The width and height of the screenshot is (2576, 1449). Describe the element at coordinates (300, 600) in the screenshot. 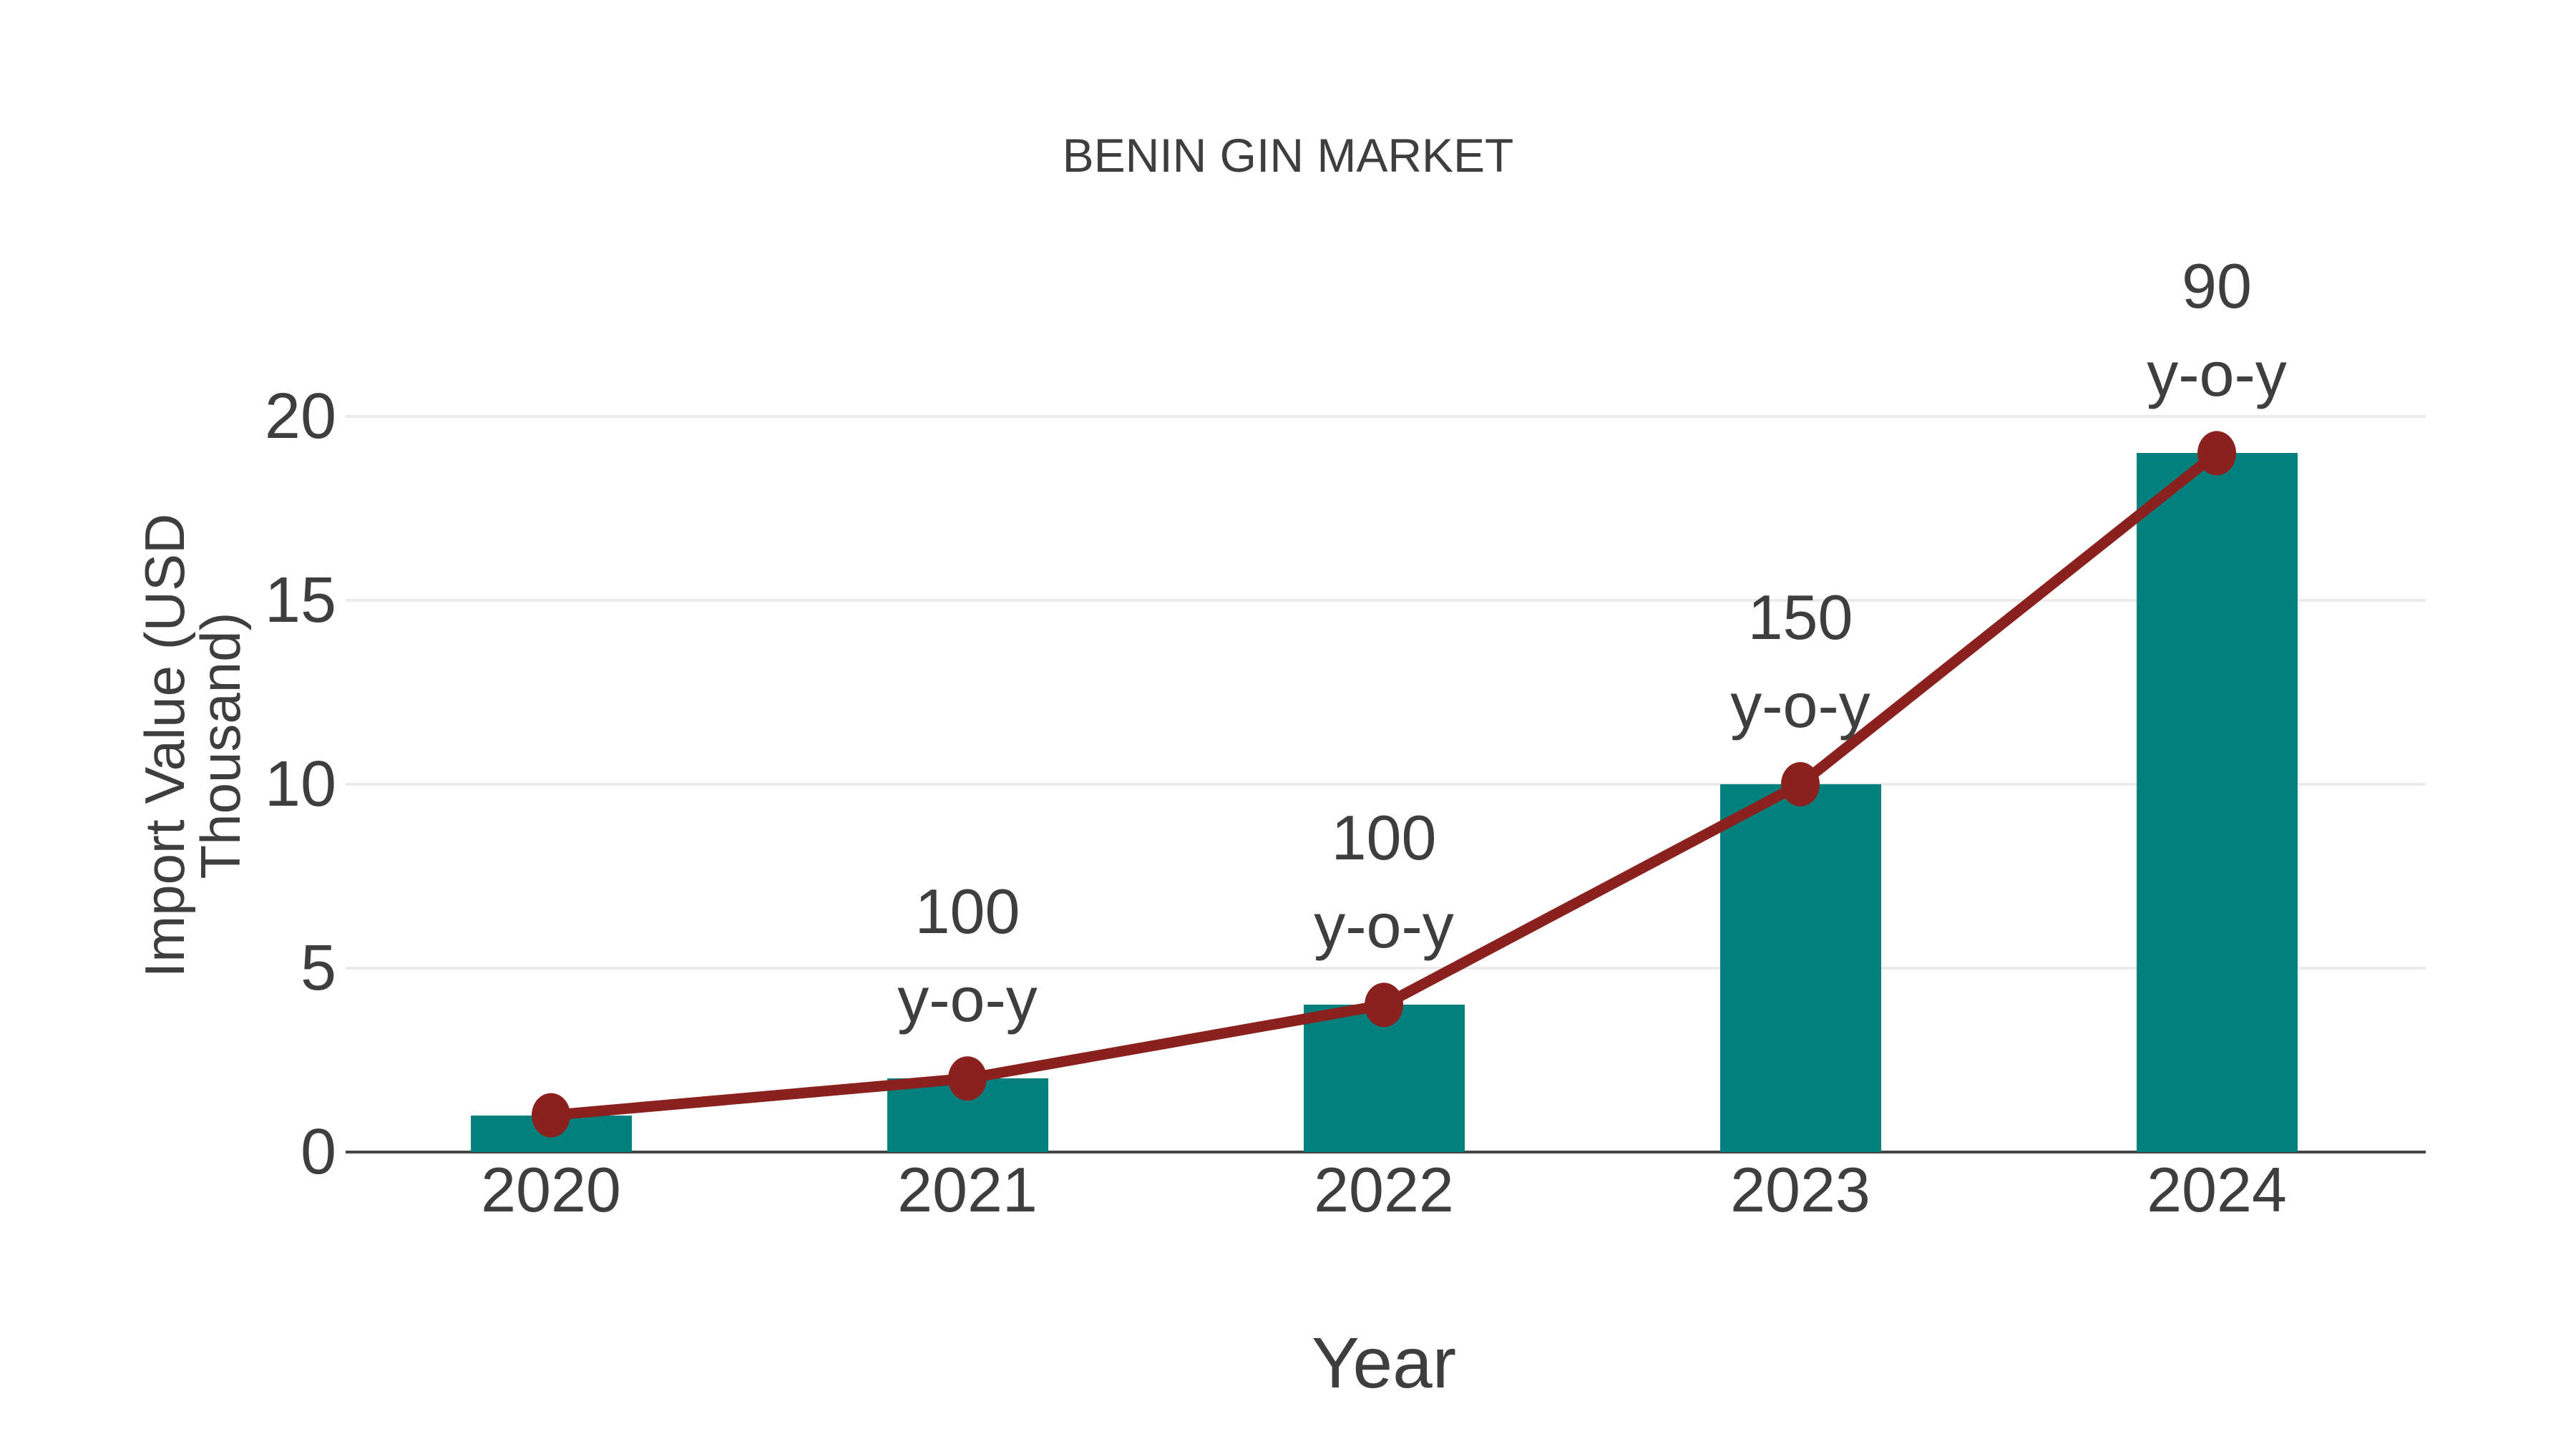

I see `y-tick-label-15: 15` at that location.